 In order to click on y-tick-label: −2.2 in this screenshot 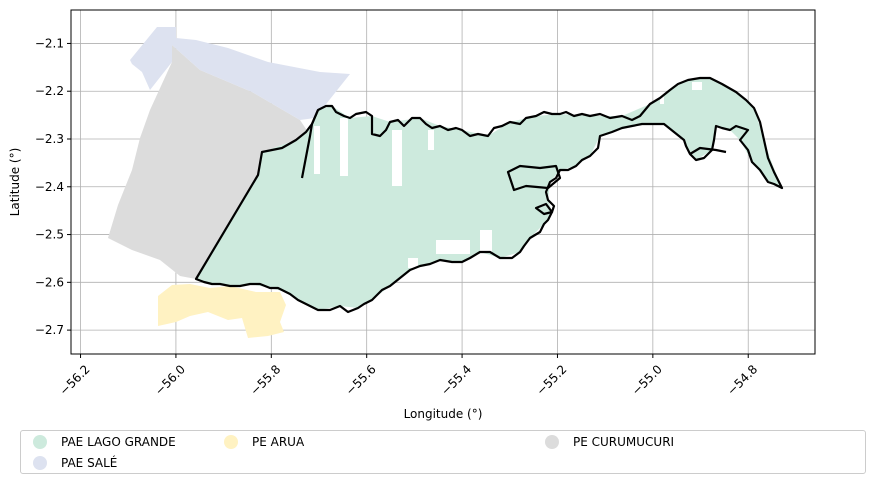, I will do `click(49, 91)`.